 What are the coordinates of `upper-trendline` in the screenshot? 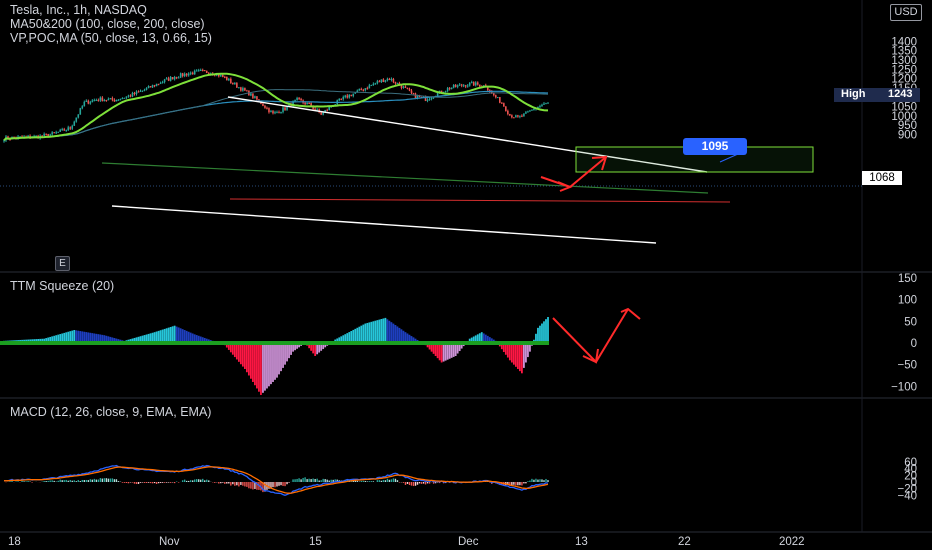 It's located at (467, 134).